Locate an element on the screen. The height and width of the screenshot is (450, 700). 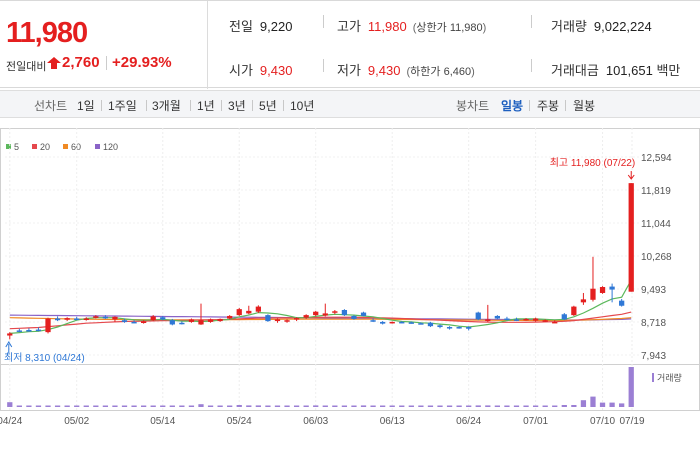
volume: 거래량 9,022,224 is located at coordinates (601, 25).